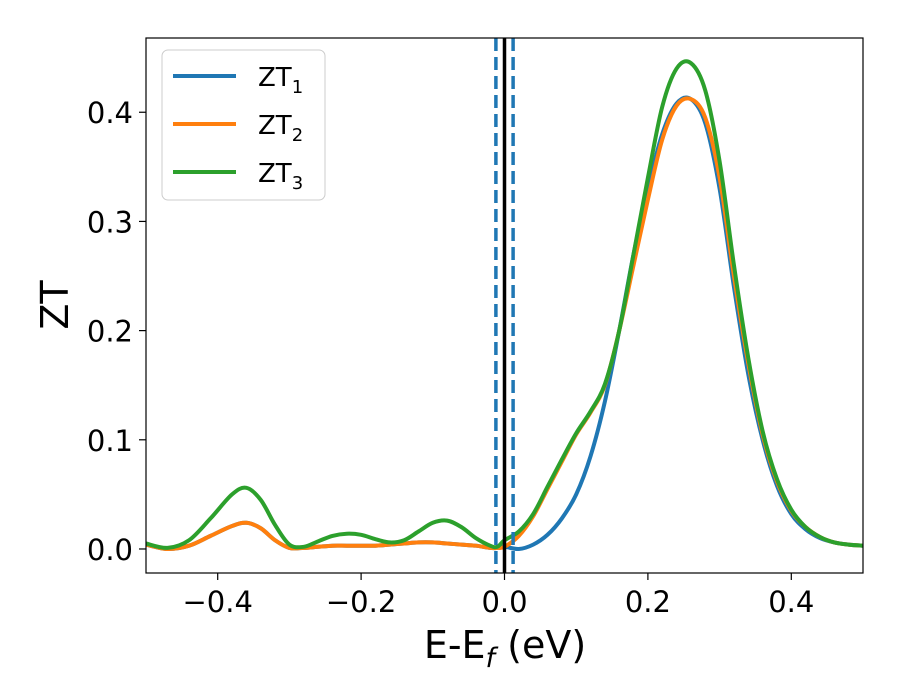 This screenshot has width=900, height=700. I want to click on x-tick-label: −0.4, so click(217, 602).